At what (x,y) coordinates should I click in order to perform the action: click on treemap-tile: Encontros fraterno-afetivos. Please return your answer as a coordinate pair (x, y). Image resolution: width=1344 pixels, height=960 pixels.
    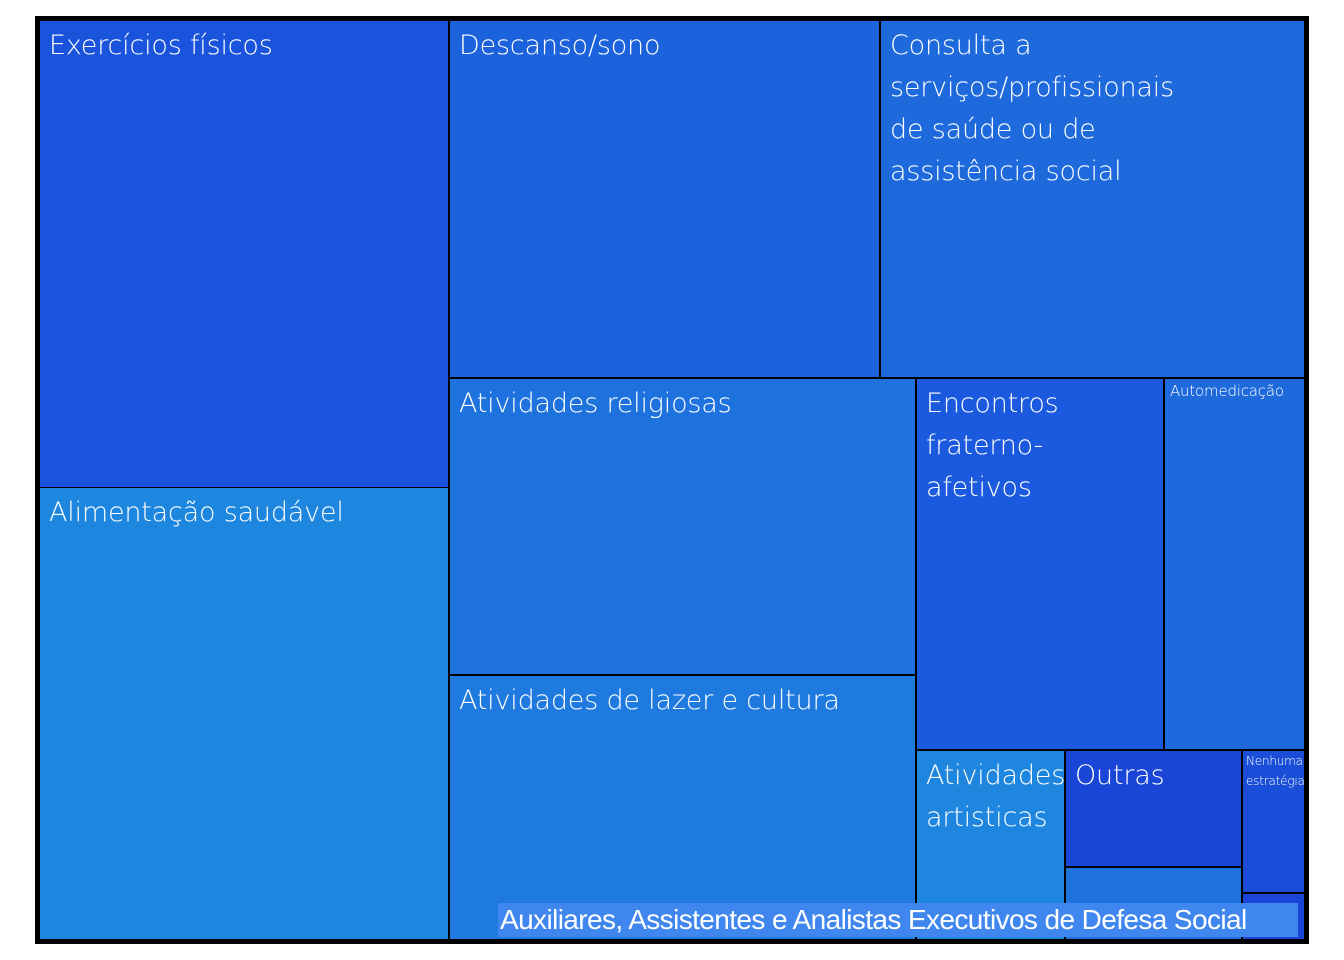
    Looking at the image, I should click on (1040, 564).